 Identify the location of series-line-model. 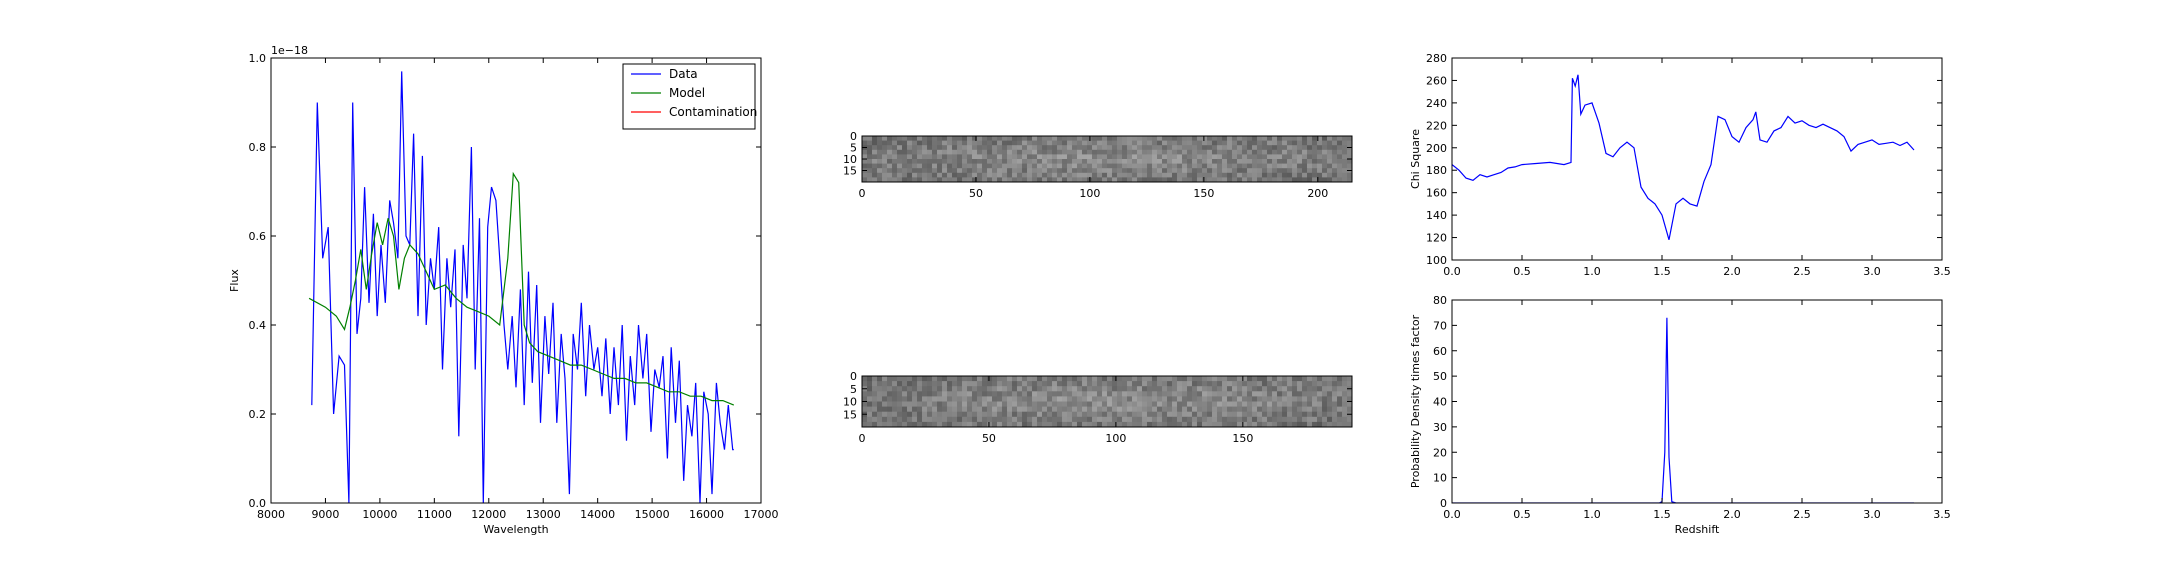
(521, 288).